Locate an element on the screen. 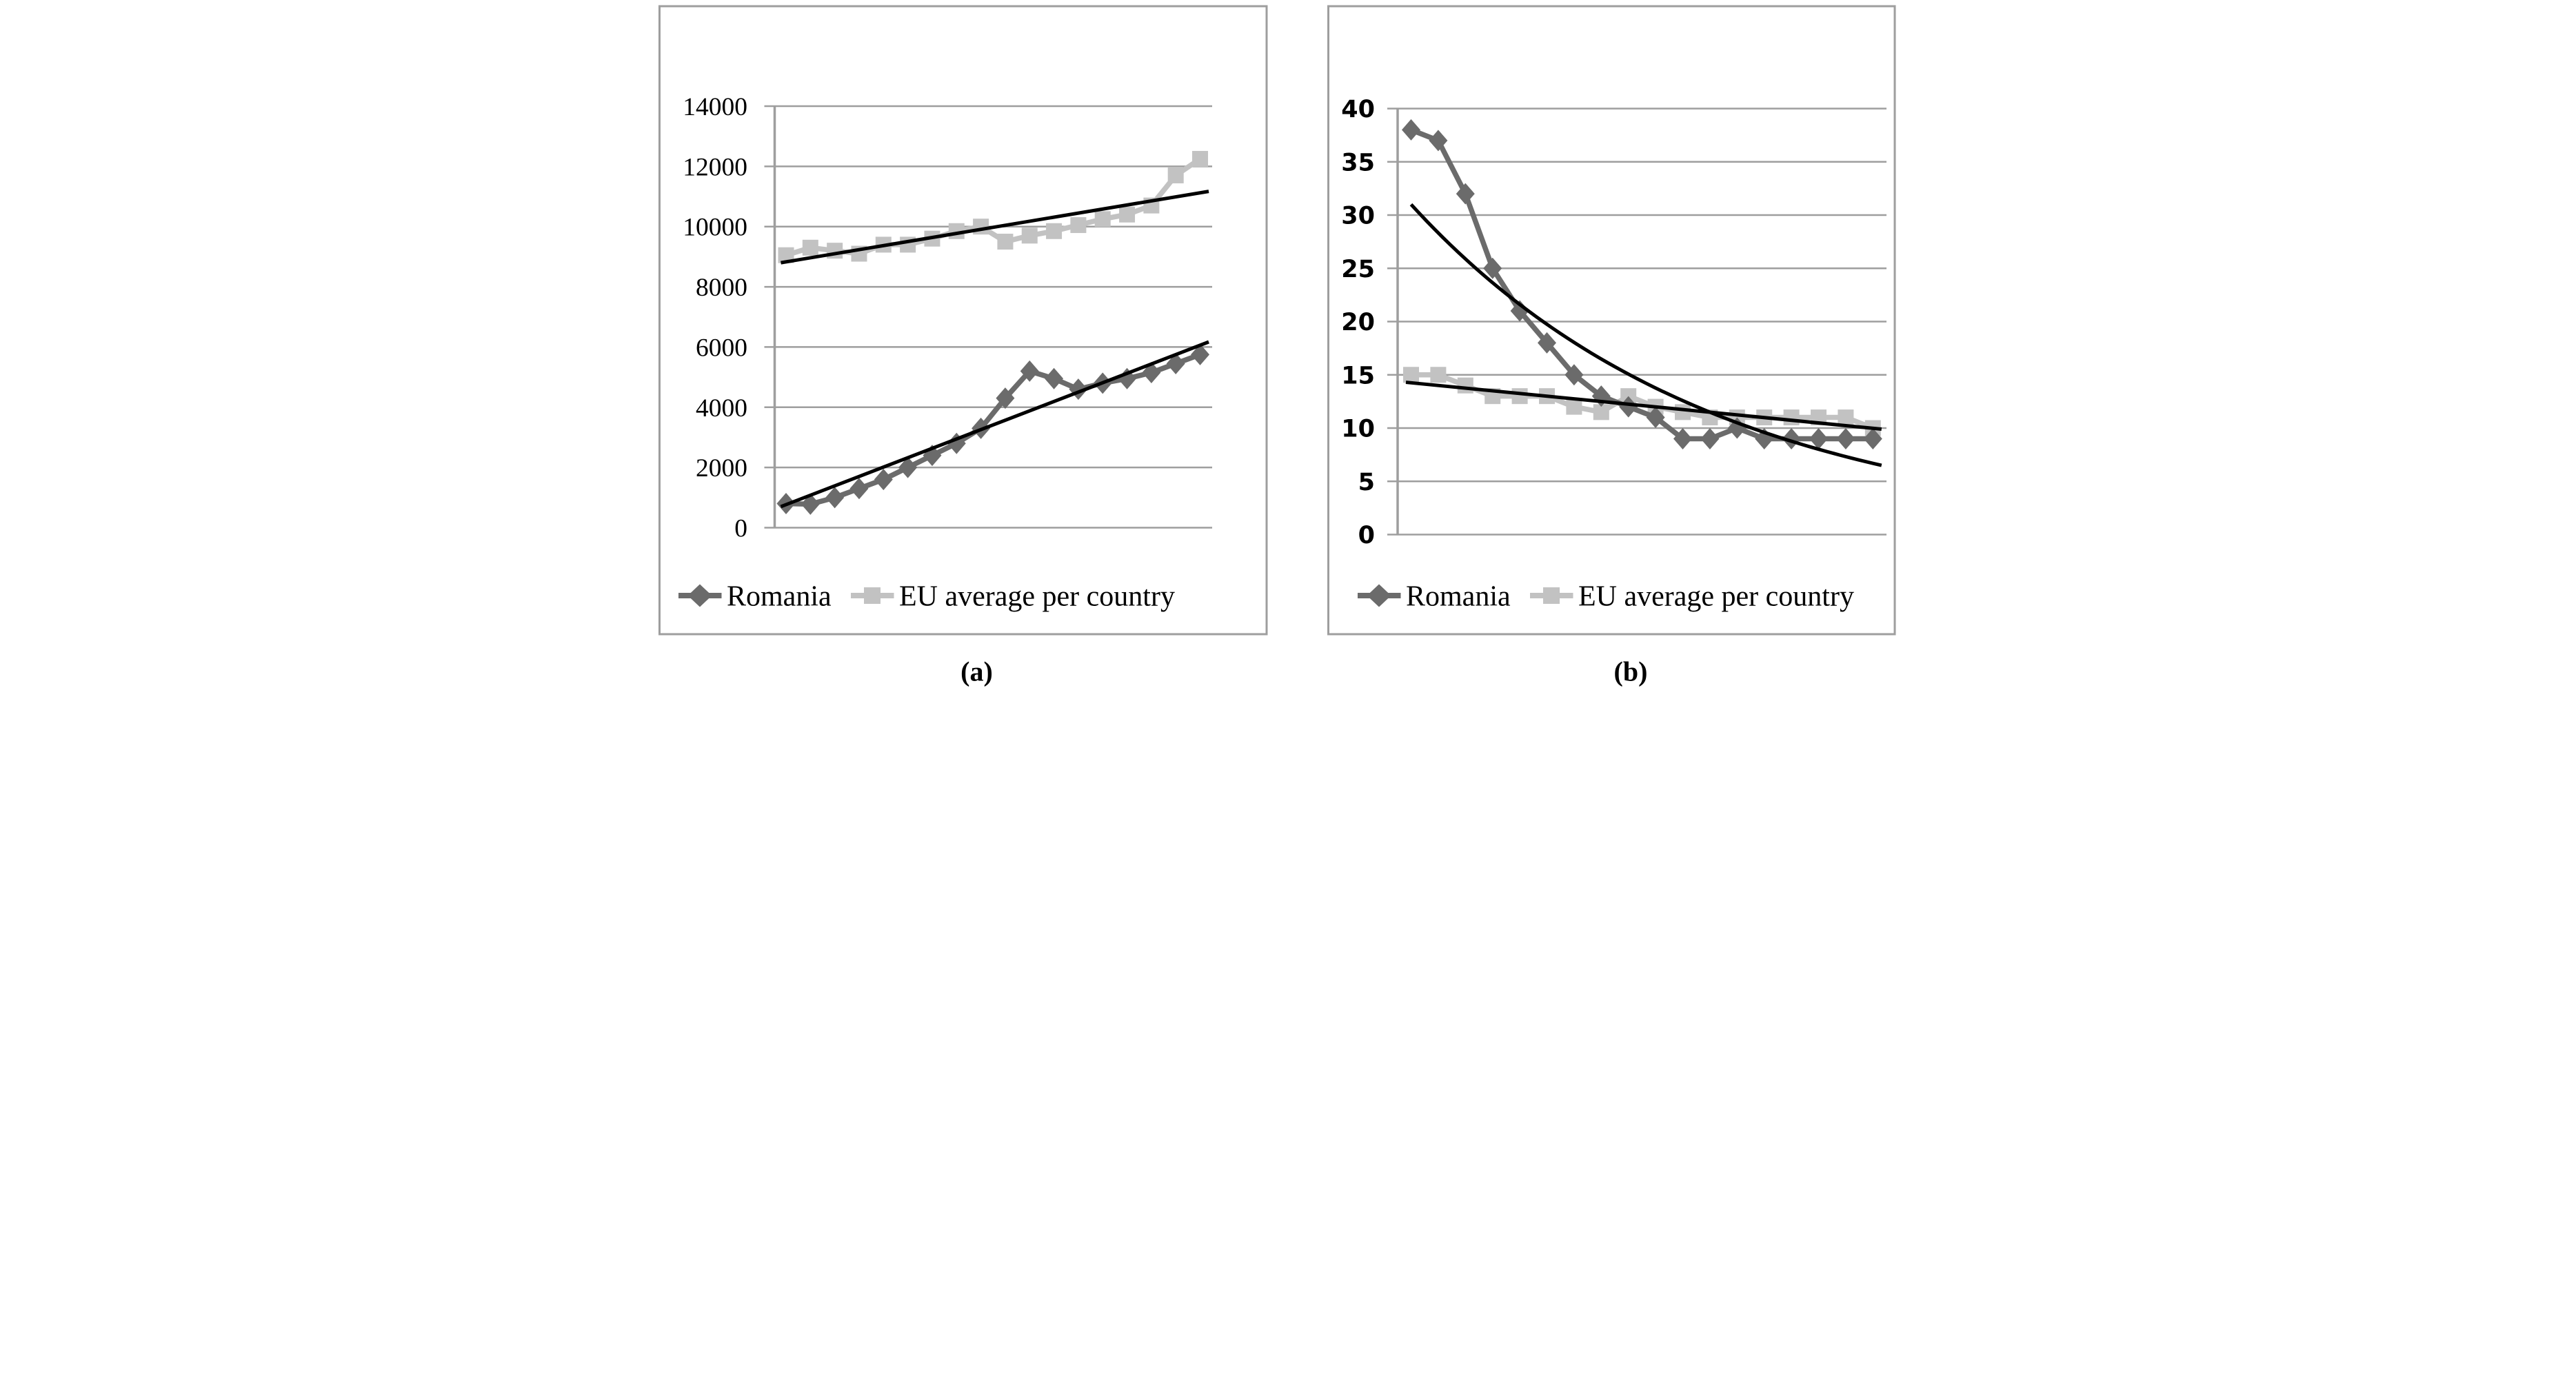 The width and height of the screenshot is (2576, 1389). y-tick-label: 40 is located at coordinates (1358, 109).